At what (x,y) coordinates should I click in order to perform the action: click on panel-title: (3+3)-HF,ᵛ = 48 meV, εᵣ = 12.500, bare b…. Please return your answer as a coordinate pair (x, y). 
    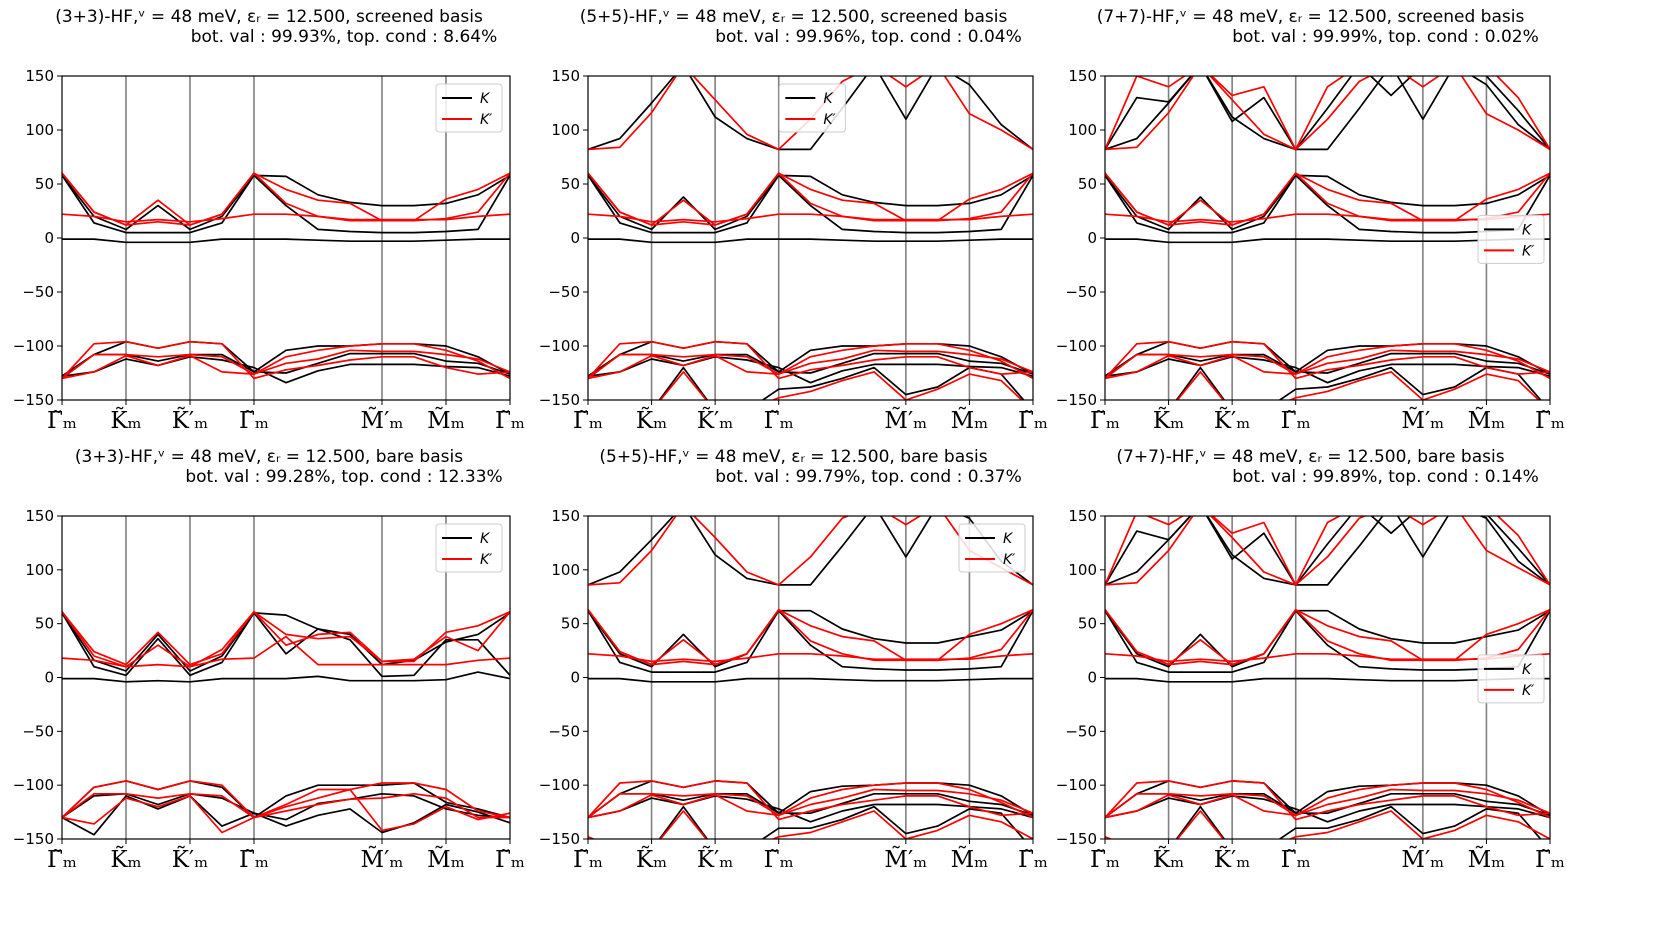
    Looking at the image, I should click on (269, 457).